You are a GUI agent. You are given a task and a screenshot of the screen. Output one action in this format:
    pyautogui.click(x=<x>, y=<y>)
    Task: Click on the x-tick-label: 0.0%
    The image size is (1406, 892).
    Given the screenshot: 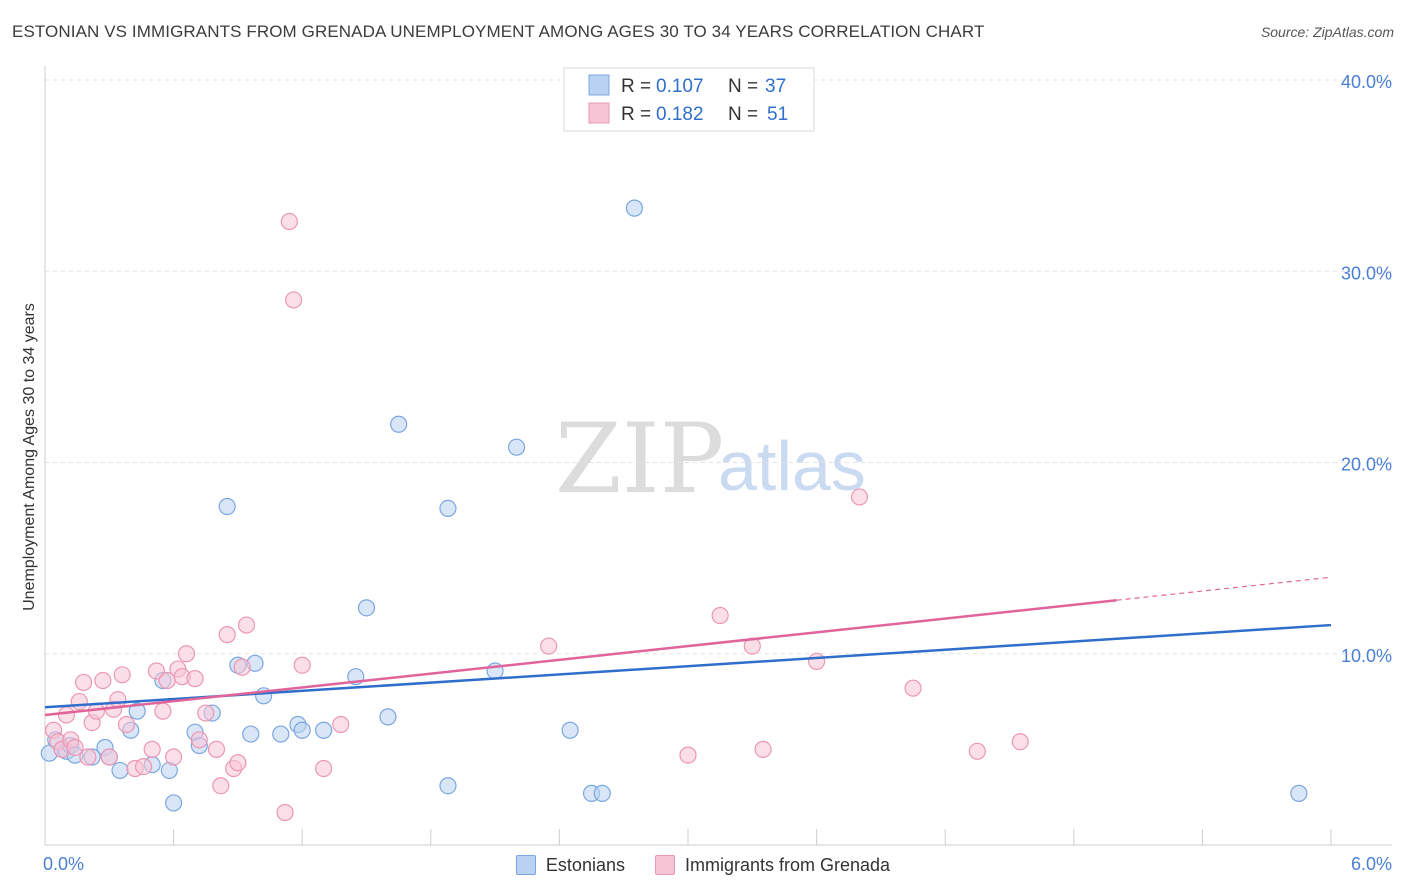 What is the action you would take?
    pyautogui.click(x=63, y=864)
    